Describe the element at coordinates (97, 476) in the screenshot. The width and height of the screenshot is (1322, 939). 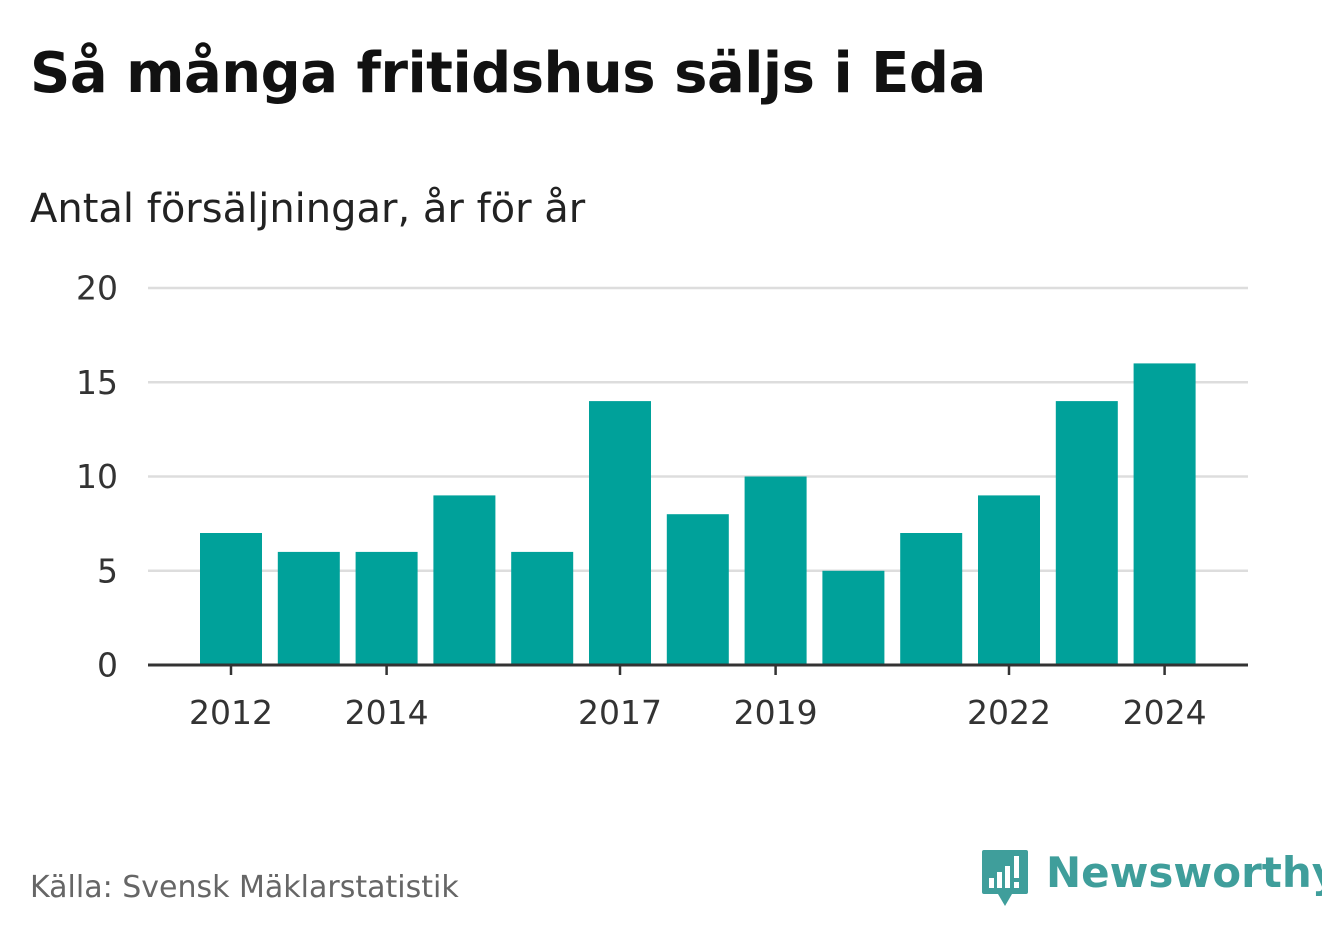
I see `y-tick-label: 10` at that location.